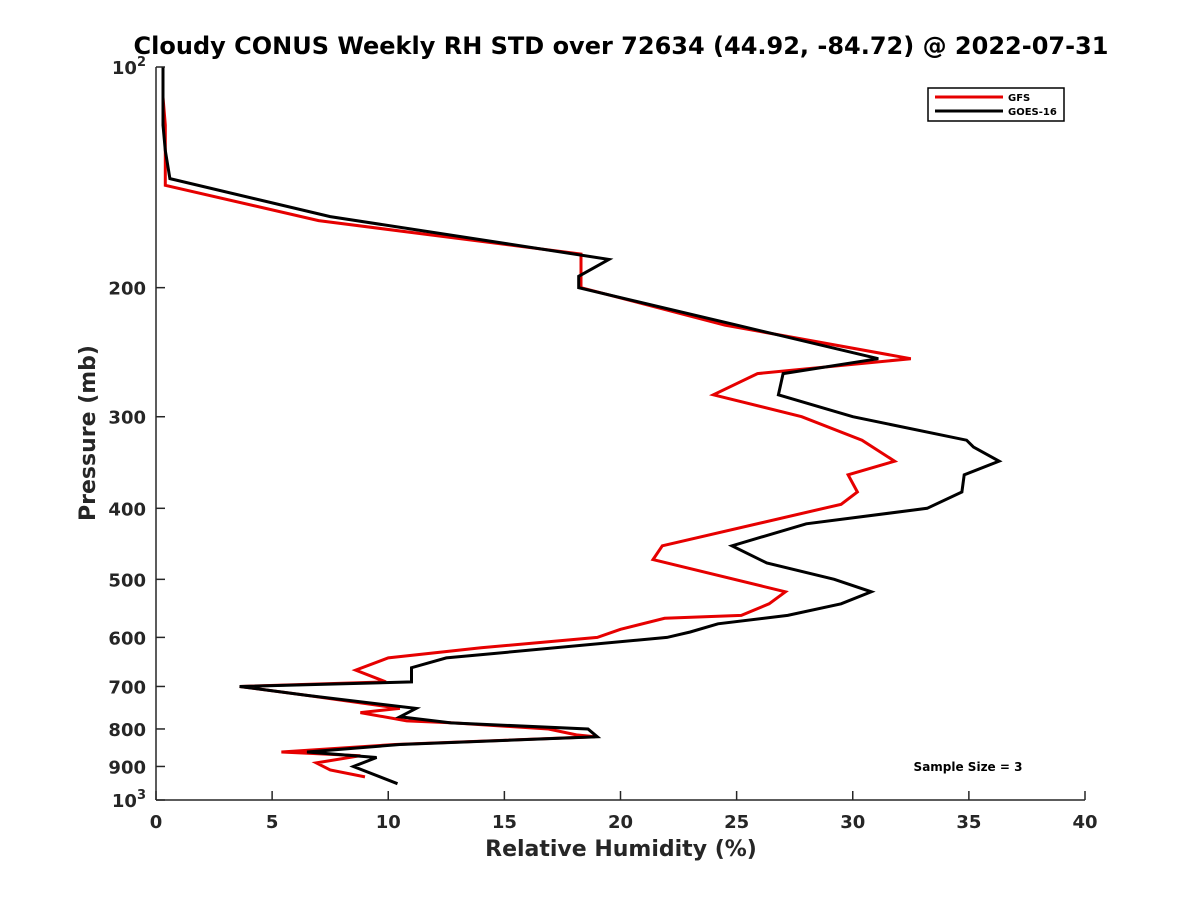  I want to click on x-tick-label: 35, so click(968, 822).